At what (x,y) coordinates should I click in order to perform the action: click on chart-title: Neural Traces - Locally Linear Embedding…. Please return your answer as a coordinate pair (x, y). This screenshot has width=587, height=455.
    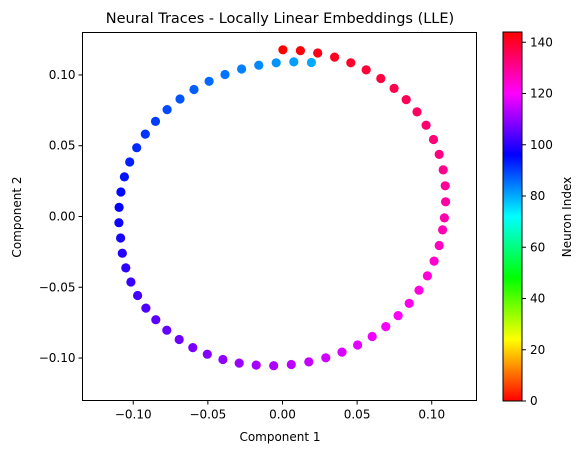
    Looking at the image, I should click on (280, 19).